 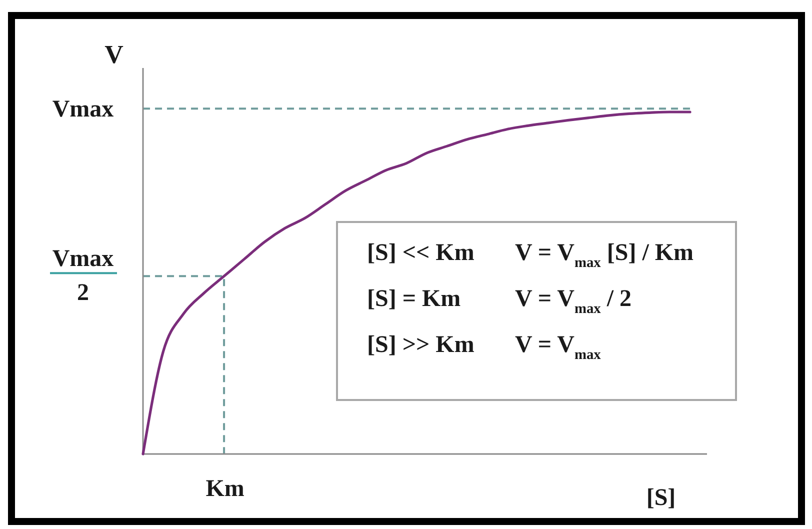 I want to click on annotation: V = V$_{max}$ [S] / Km, so click(x=604, y=256).